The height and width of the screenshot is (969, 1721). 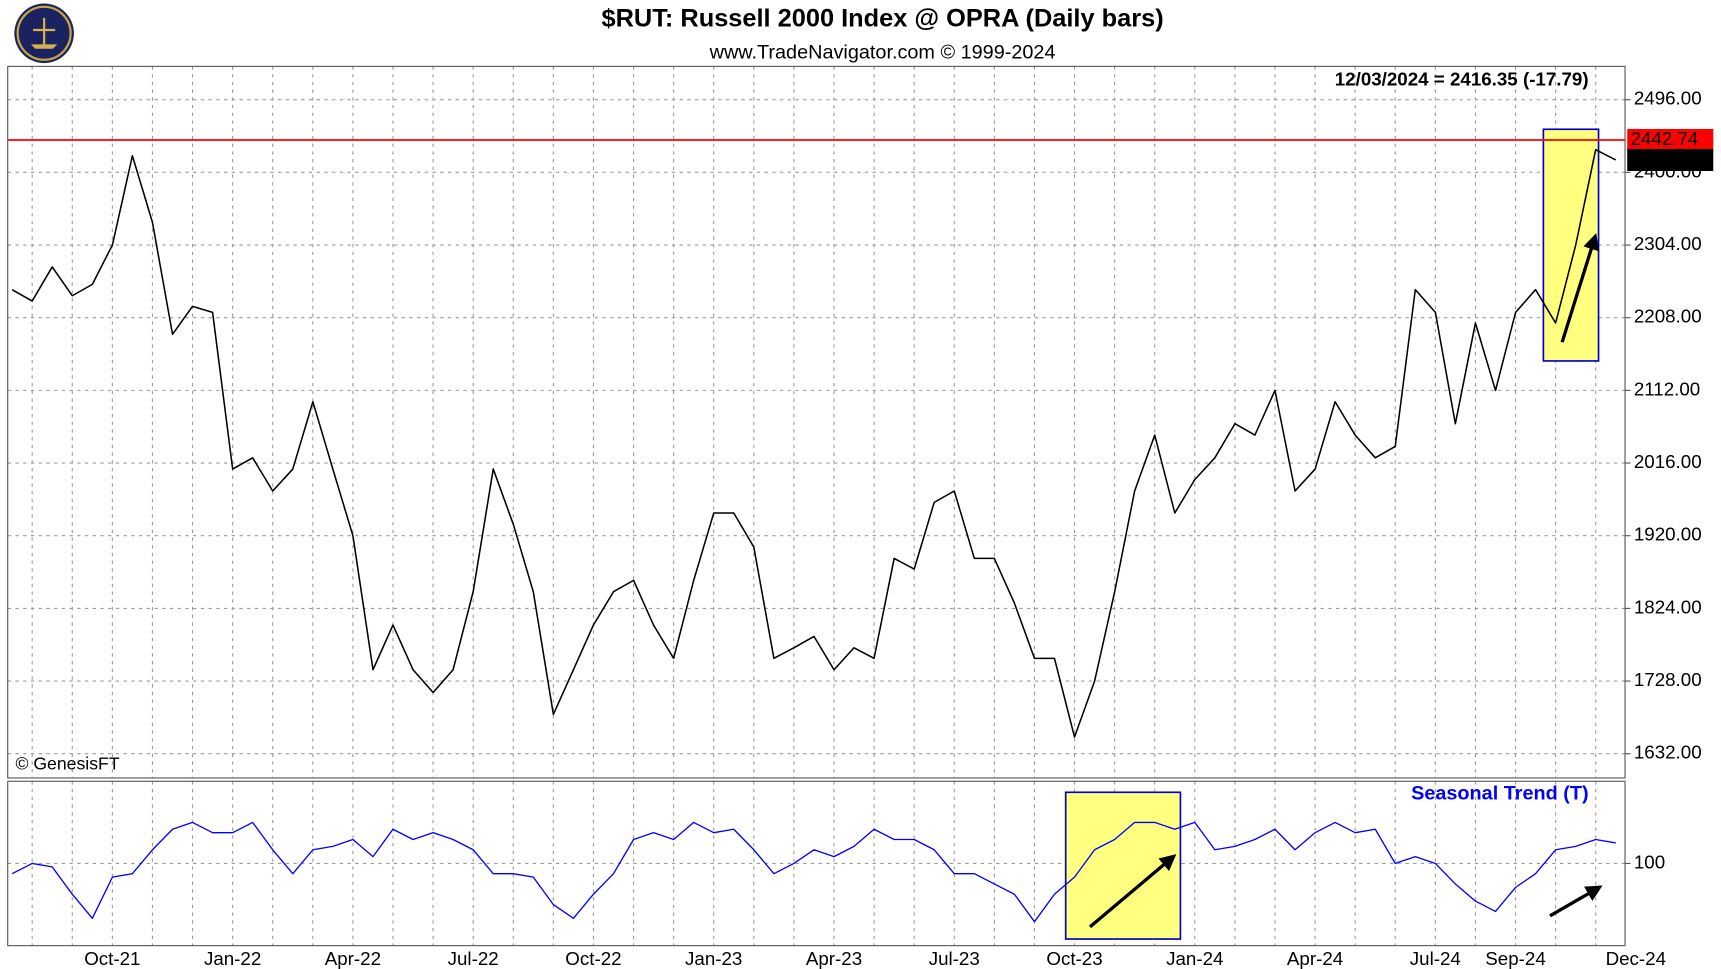 What do you see at coordinates (1668, 243) in the screenshot?
I see `y-tick-label: 2304.00` at bounding box center [1668, 243].